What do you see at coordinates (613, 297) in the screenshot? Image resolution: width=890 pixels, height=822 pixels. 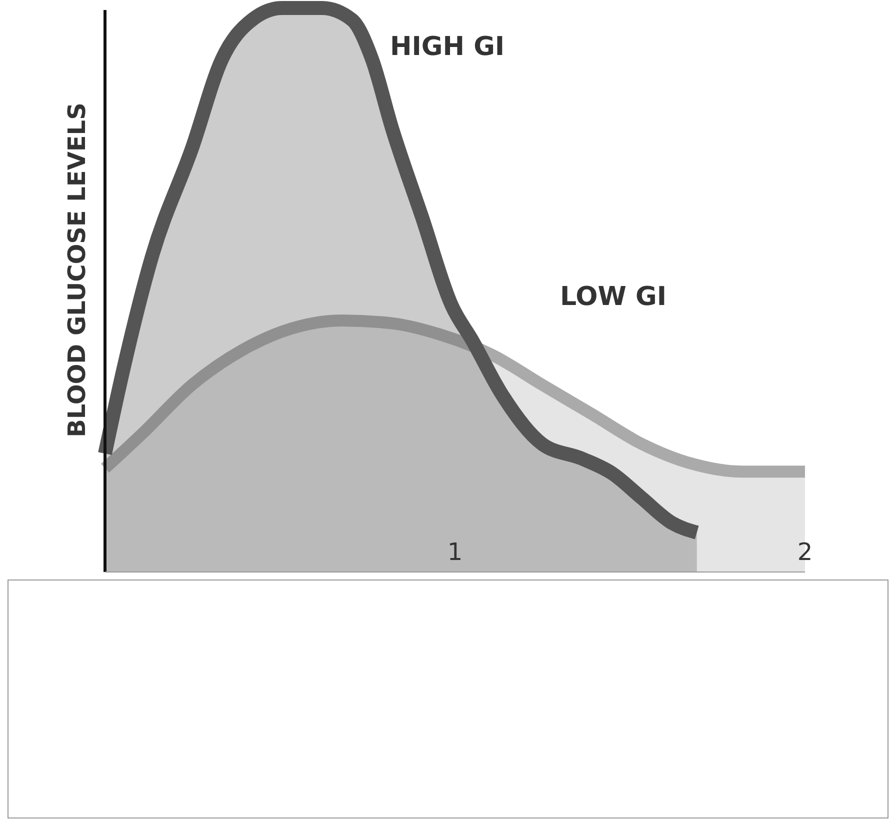 I see `text: LOW GI` at bounding box center [613, 297].